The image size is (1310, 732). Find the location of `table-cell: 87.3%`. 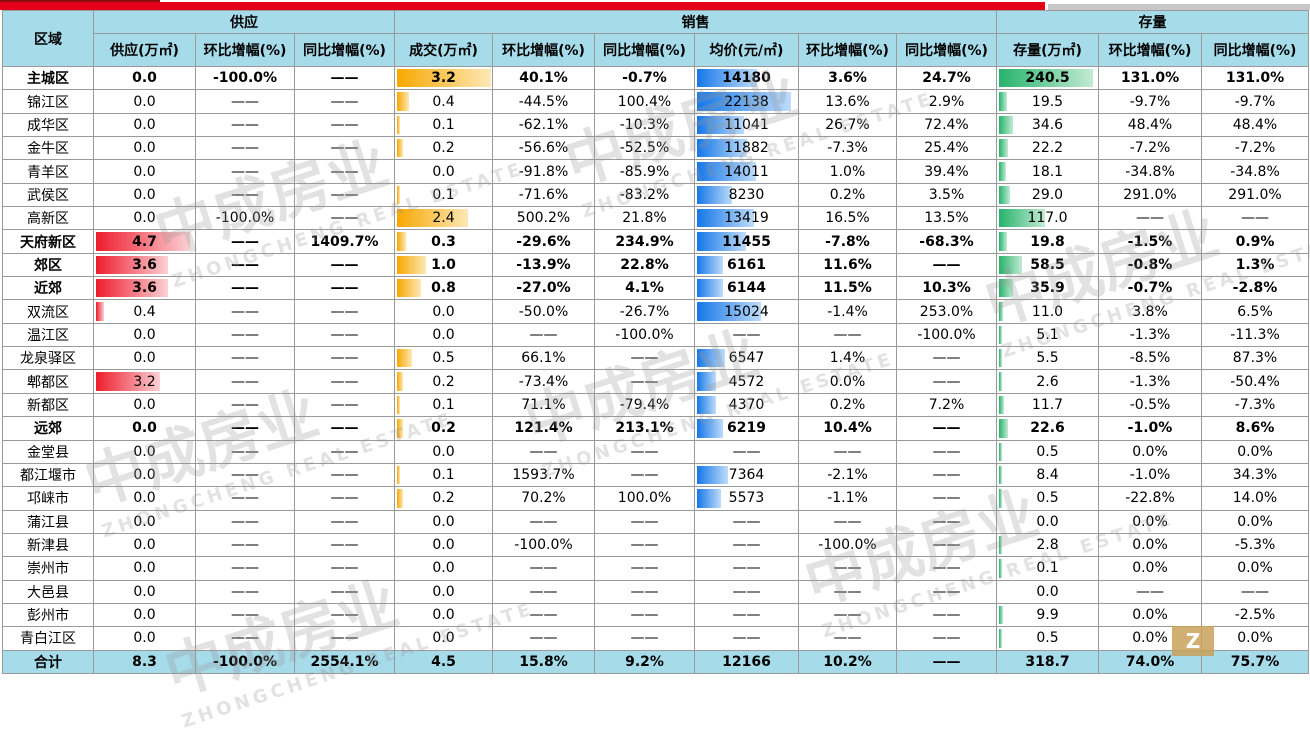

table-cell: 87.3% is located at coordinates (1255, 358).